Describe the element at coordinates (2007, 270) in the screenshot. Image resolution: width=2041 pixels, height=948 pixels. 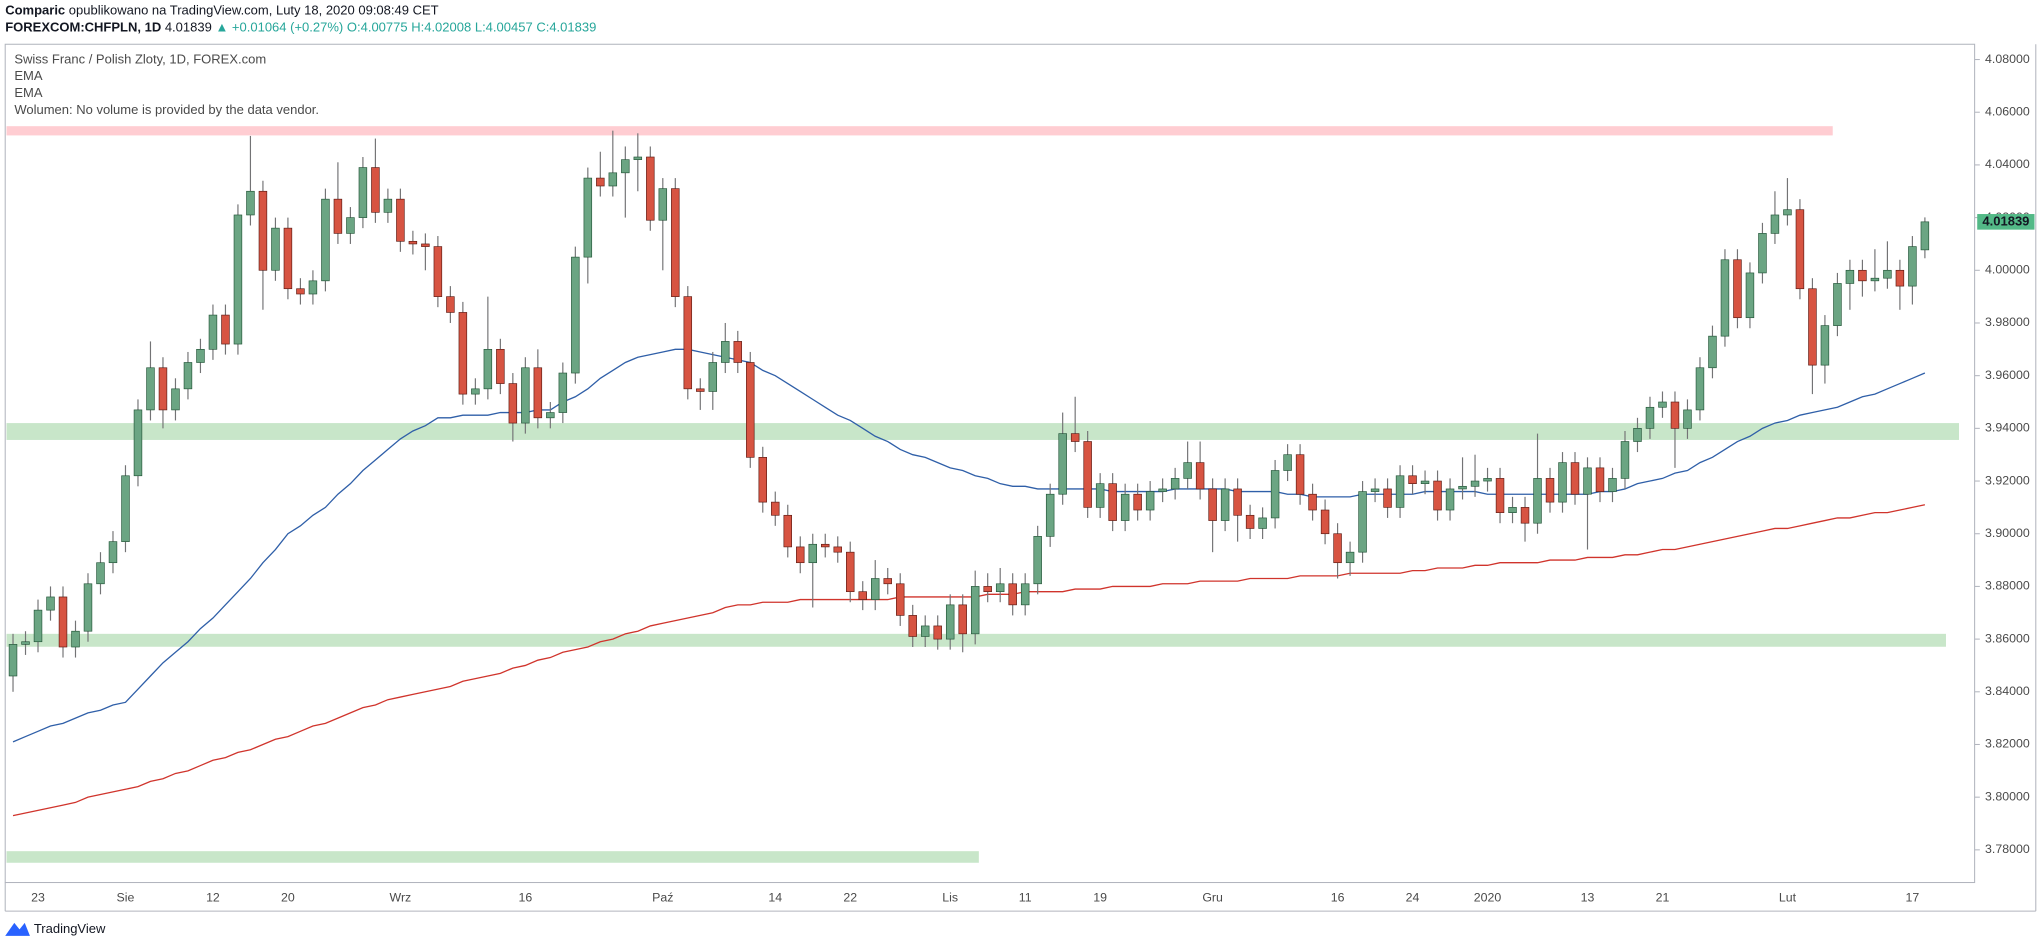
I see `y-tick-label: 4.00000` at that location.